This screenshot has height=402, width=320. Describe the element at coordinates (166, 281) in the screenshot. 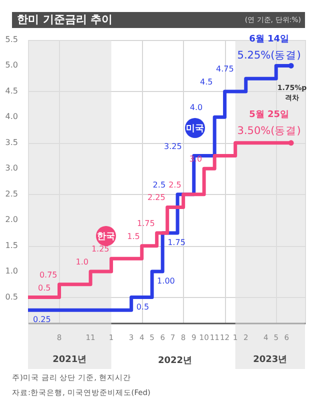

I see `data-label: 1.00` at that location.